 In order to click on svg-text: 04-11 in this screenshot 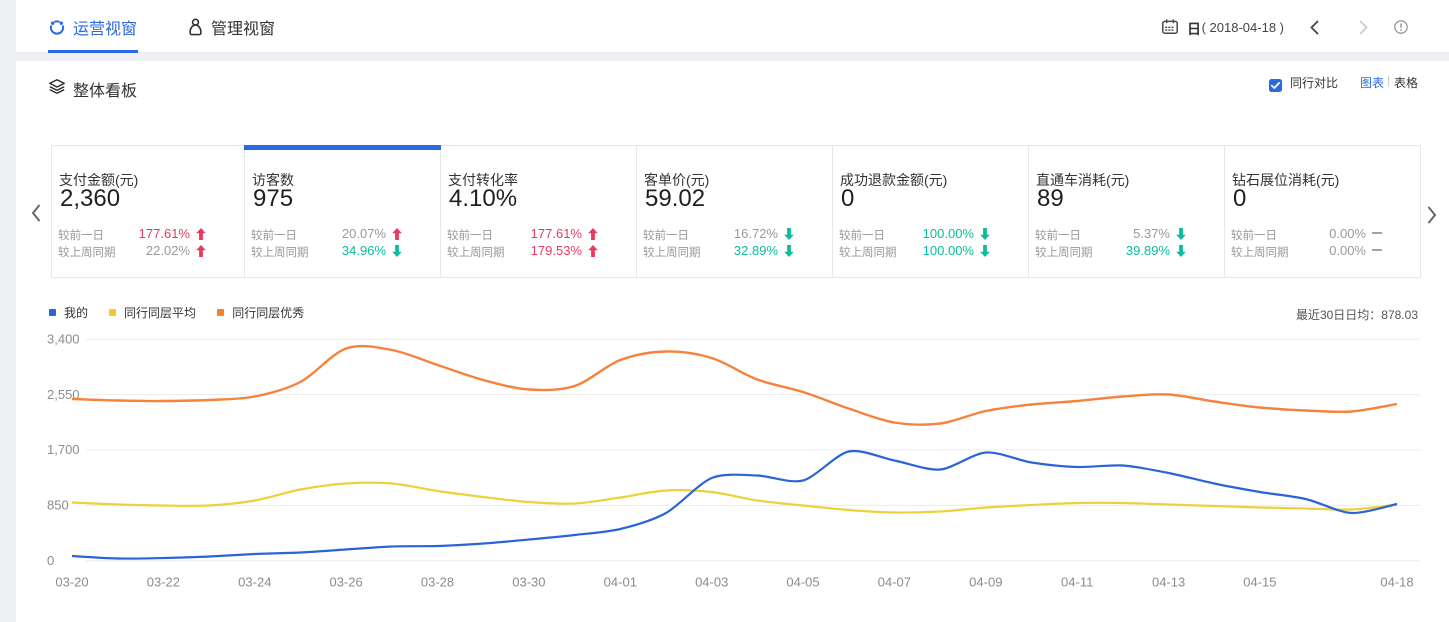, I will do `click(1077, 582)`.